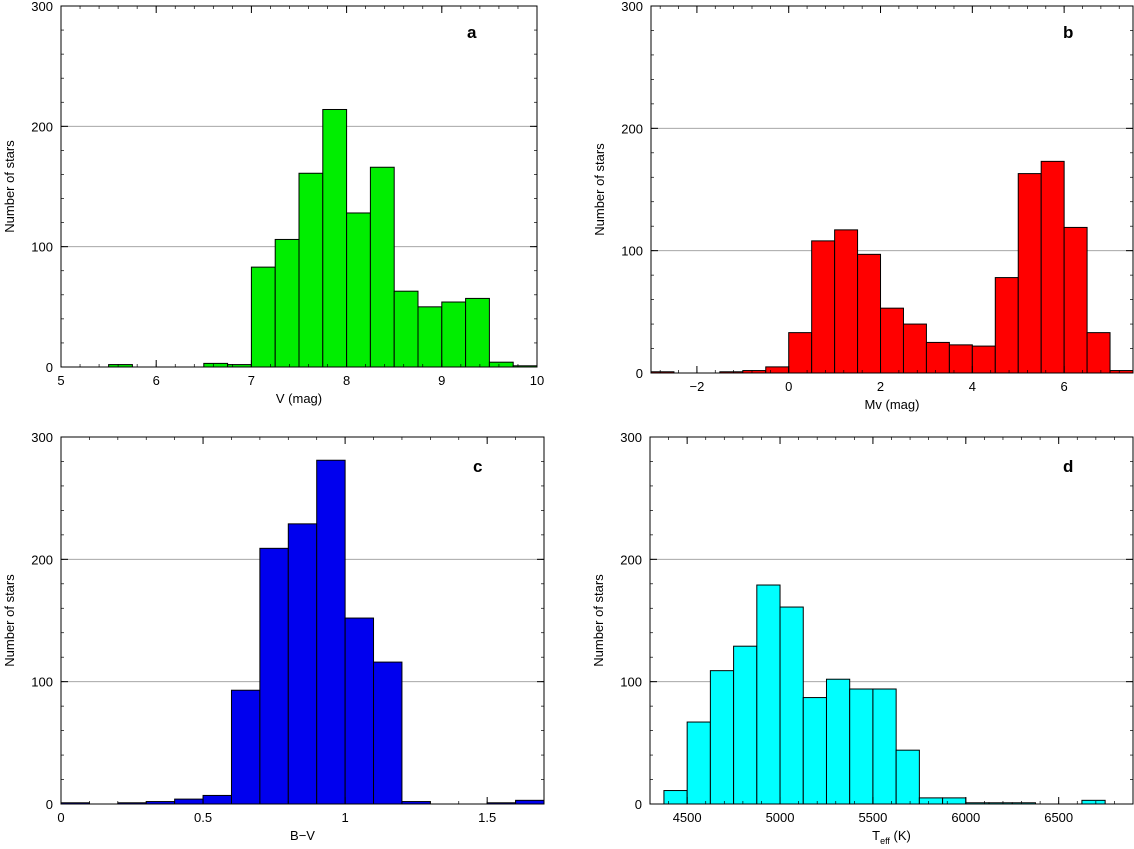 This screenshot has width=1134, height=849. Describe the element at coordinates (1068, 32) in the screenshot. I see `panel-letter: b` at that location.